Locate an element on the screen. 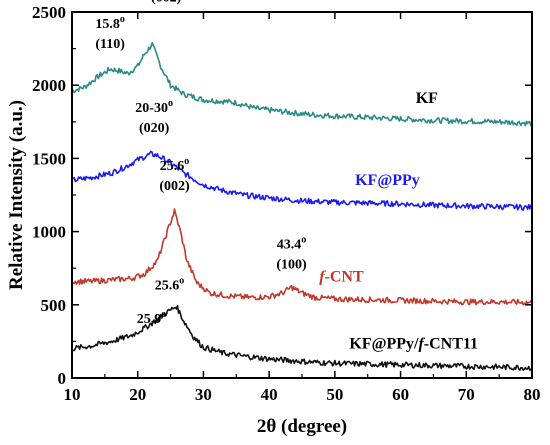 This screenshot has height=445, width=550. series-label-1: KF@PPy is located at coordinates (387, 180).